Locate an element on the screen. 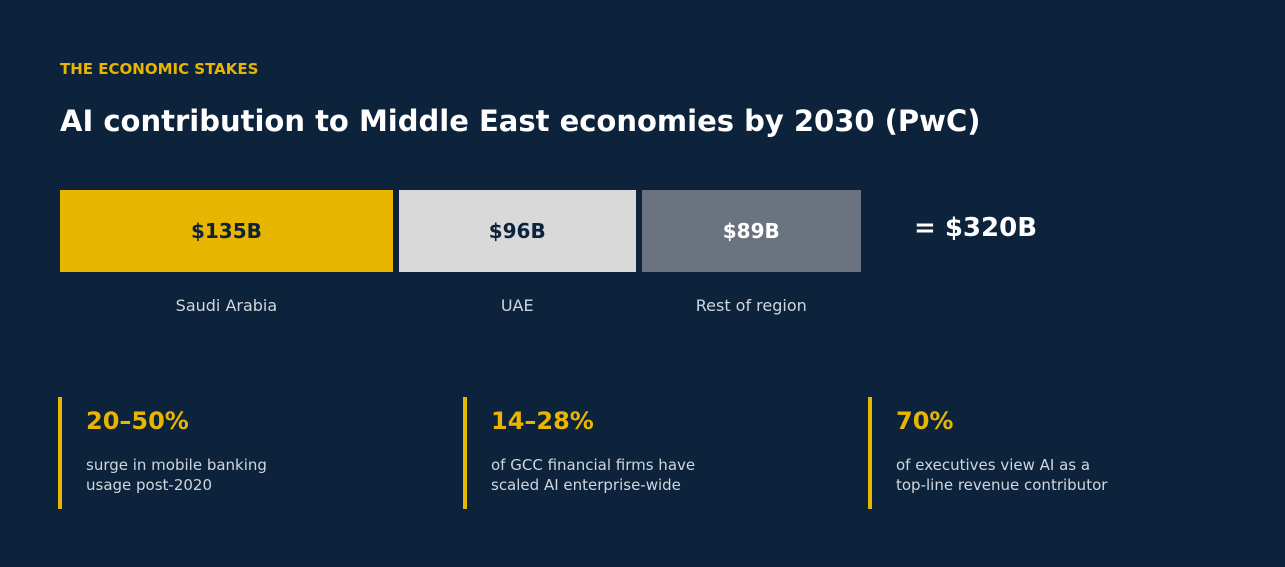 The image size is (1285, 567). segment-name: UAE is located at coordinates (517, 305).